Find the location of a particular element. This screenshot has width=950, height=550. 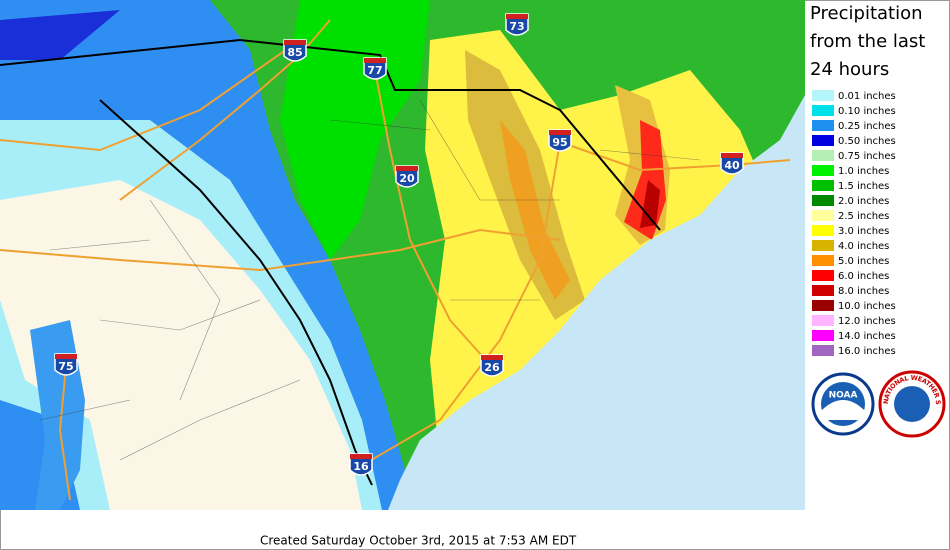

legend-label: 0.10 inches is located at coordinates (867, 111).